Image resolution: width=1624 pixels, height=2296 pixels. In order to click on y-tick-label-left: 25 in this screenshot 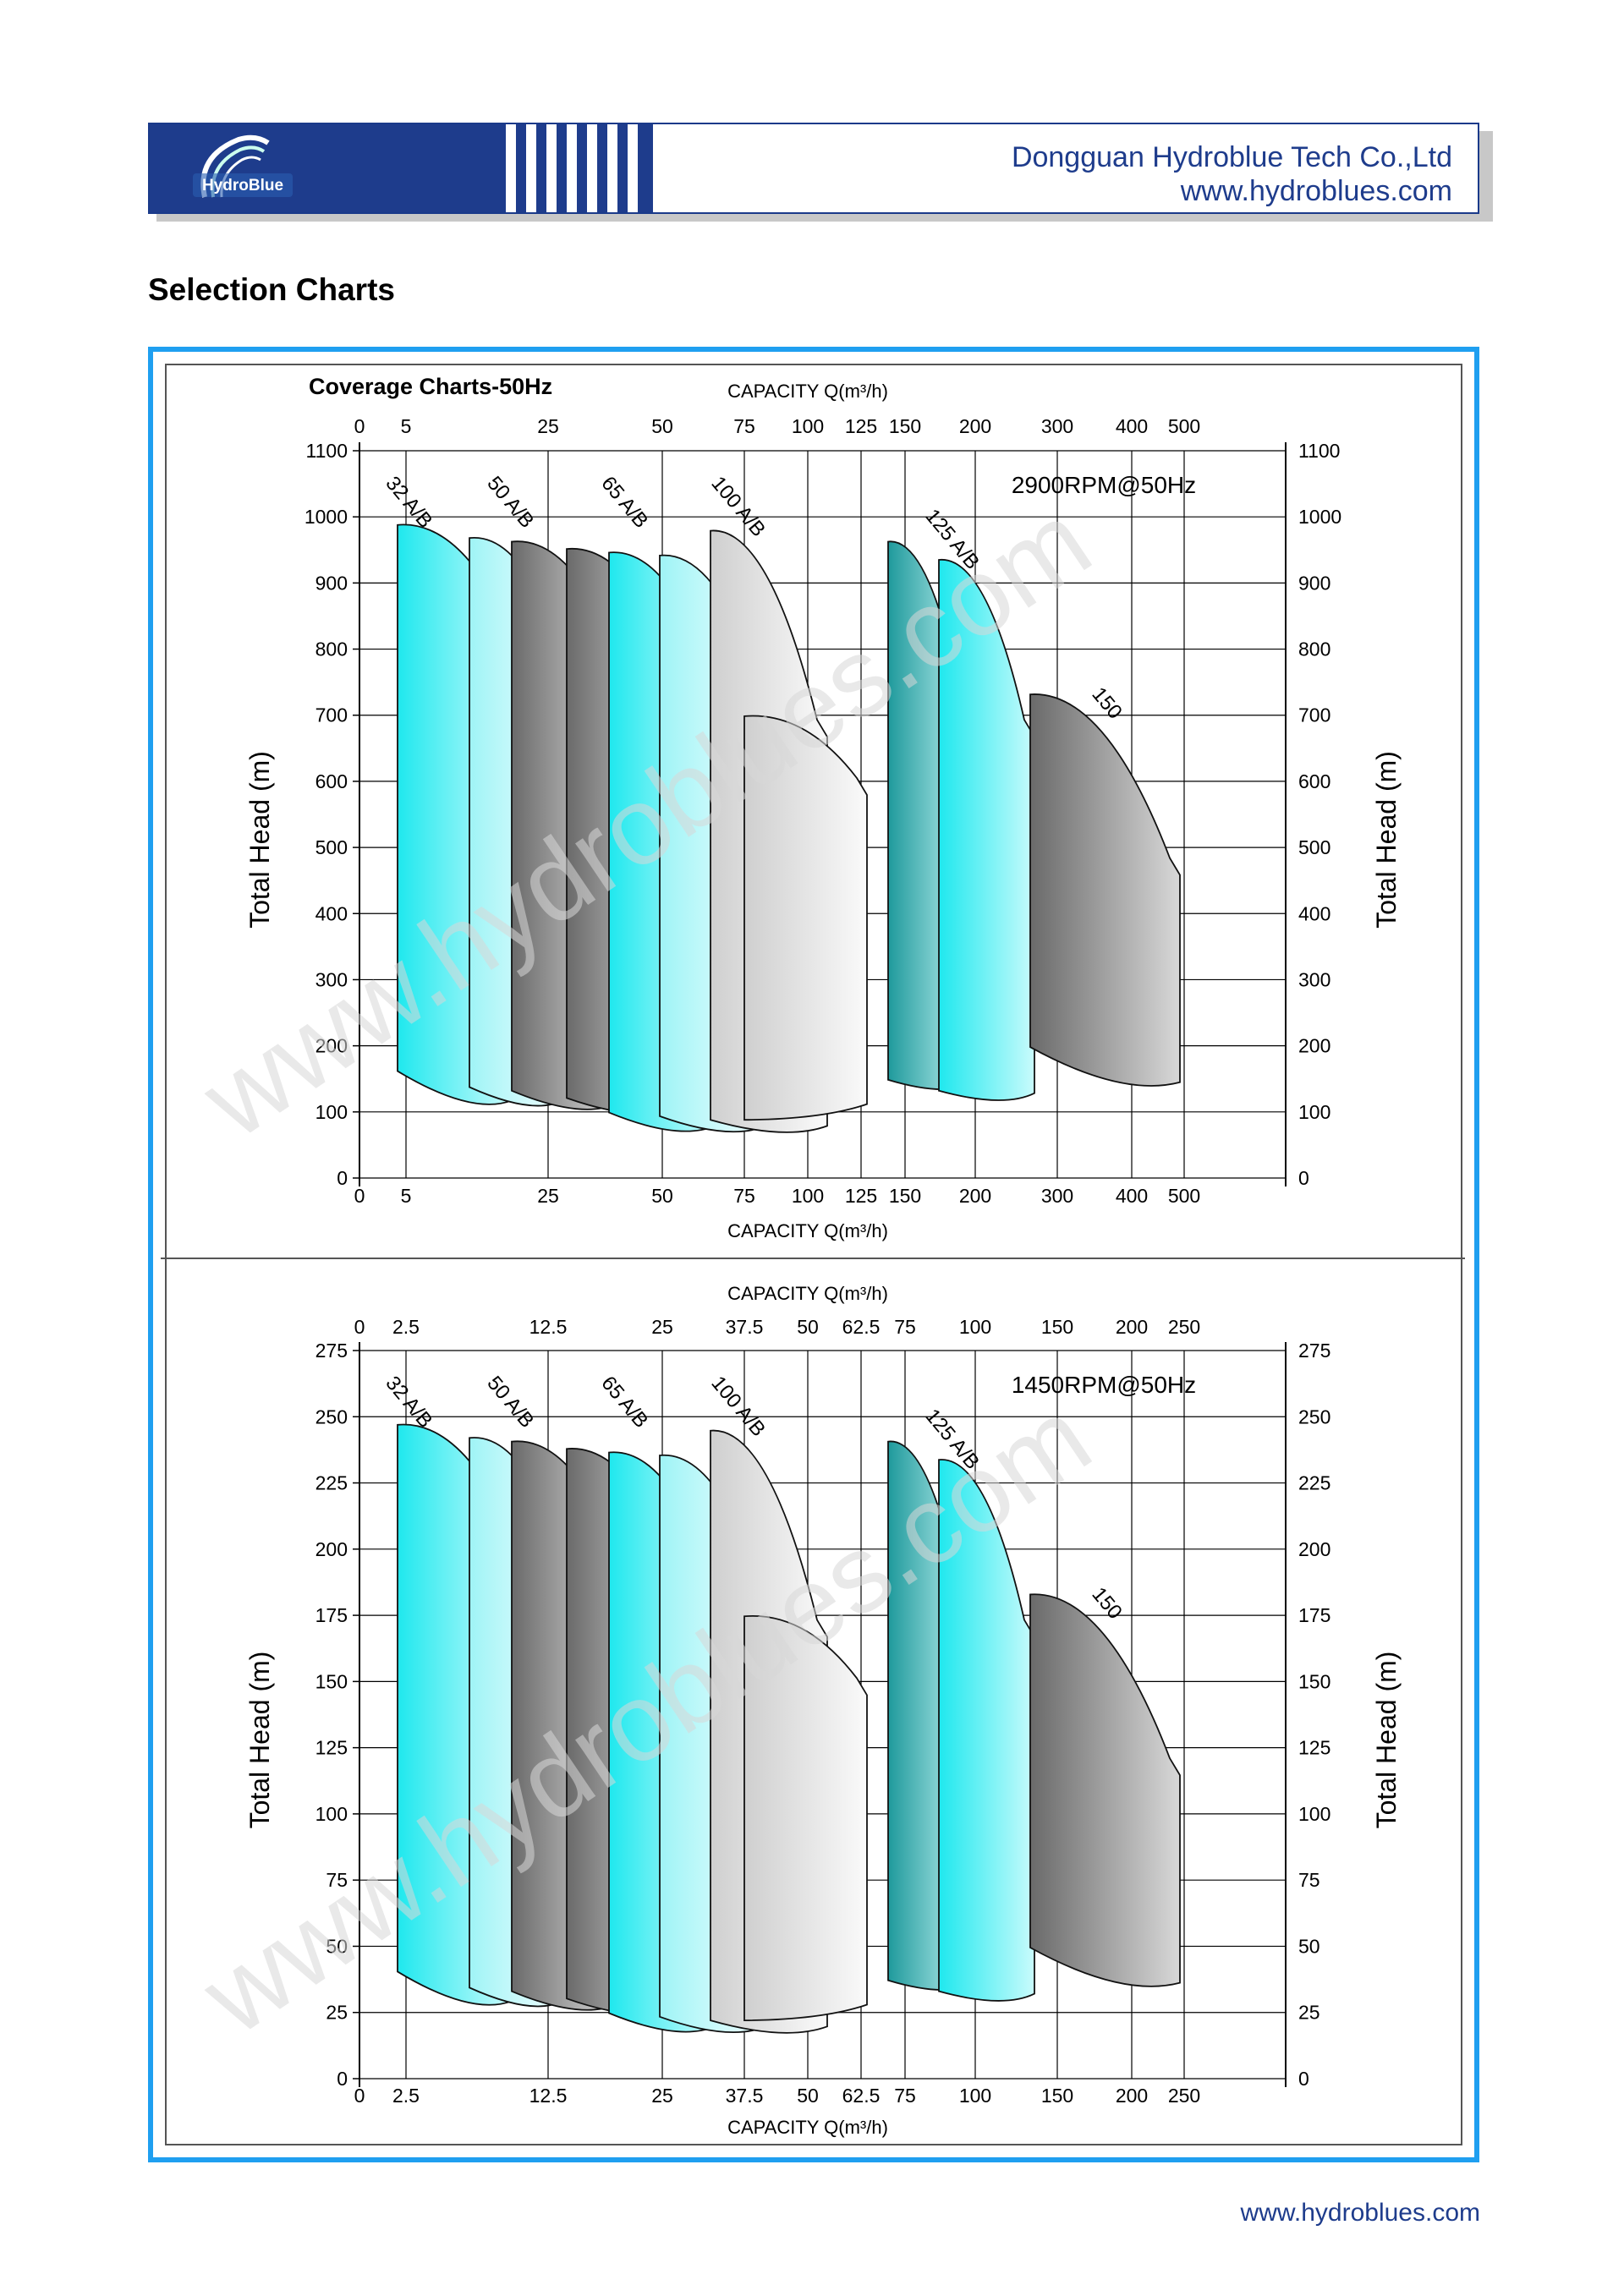, I will do `click(337, 2013)`.